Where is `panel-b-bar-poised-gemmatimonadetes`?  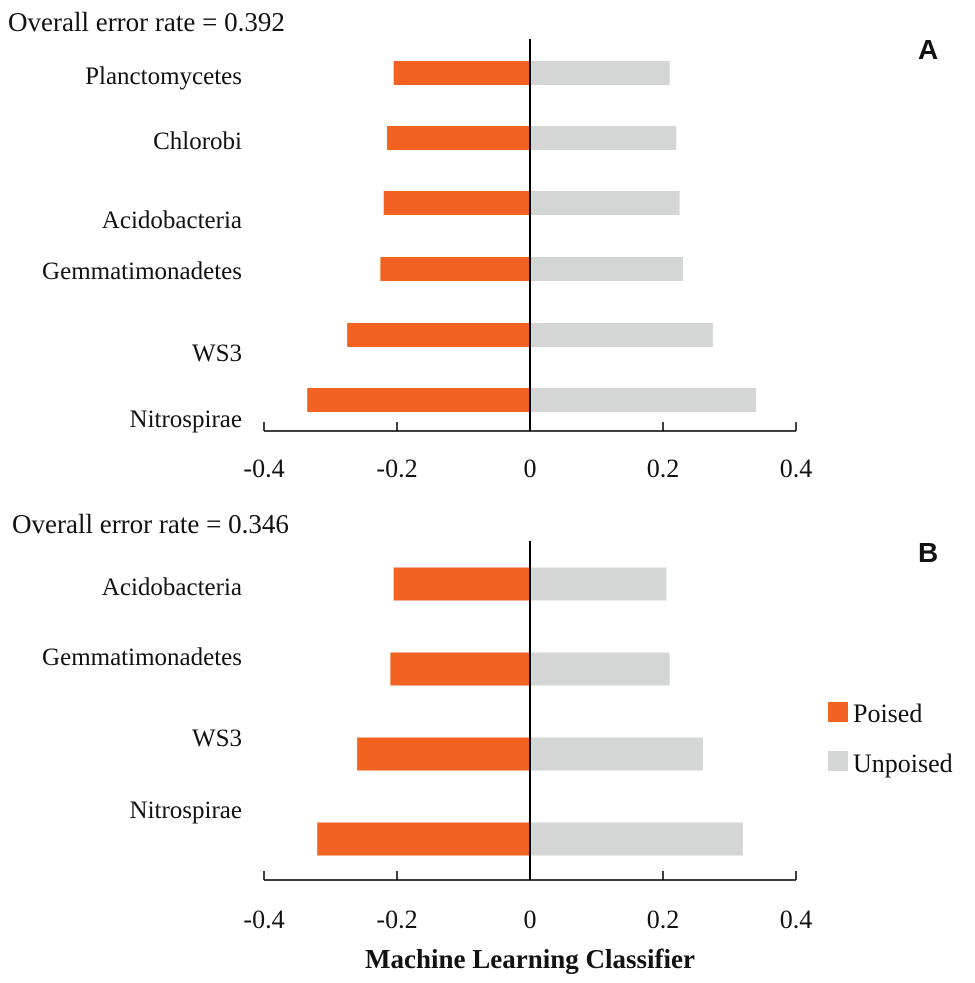
panel-b-bar-poised-gemmatimonadetes is located at coordinates (460, 669).